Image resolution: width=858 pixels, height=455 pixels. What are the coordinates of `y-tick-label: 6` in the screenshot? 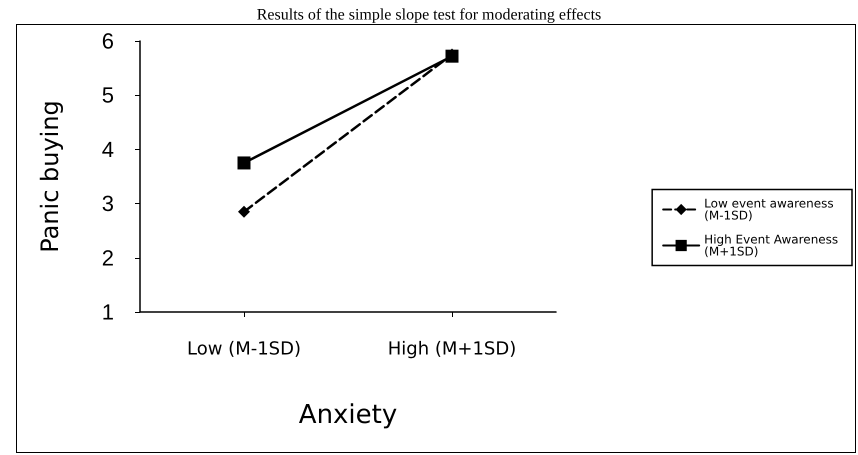 It's located at (108, 41).